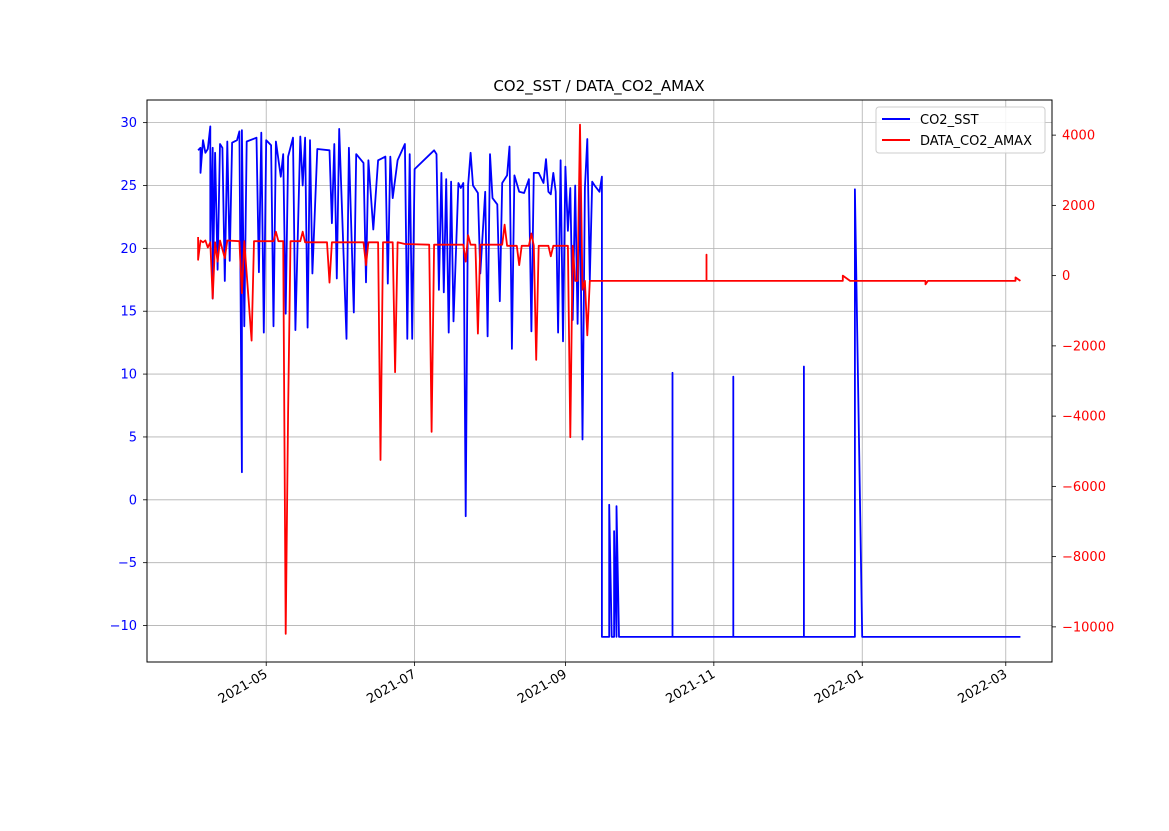 The width and height of the screenshot is (1169, 831). What do you see at coordinates (133, 500) in the screenshot?
I see `y-left-tick-label: 0` at bounding box center [133, 500].